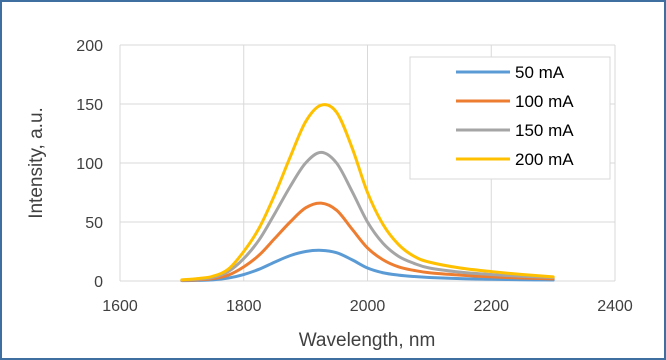  What do you see at coordinates (98, 282) in the screenshot?
I see `y-tick-label: 0` at bounding box center [98, 282].